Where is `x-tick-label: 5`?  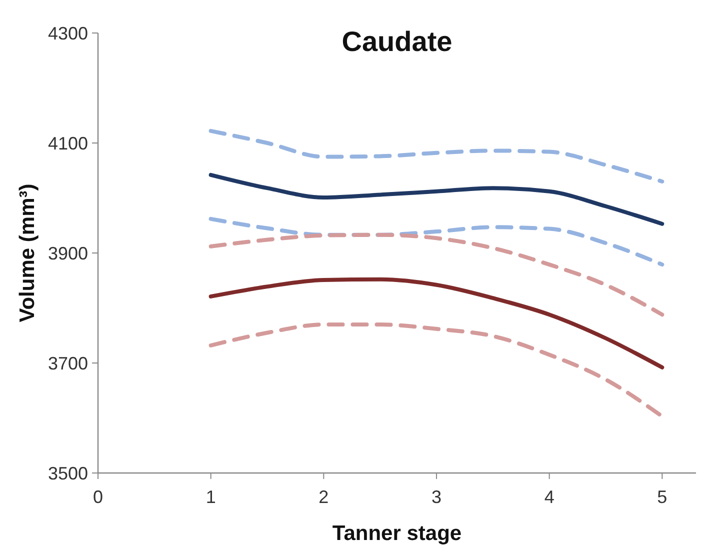 x-tick-label: 5 is located at coordinates (662, 497).